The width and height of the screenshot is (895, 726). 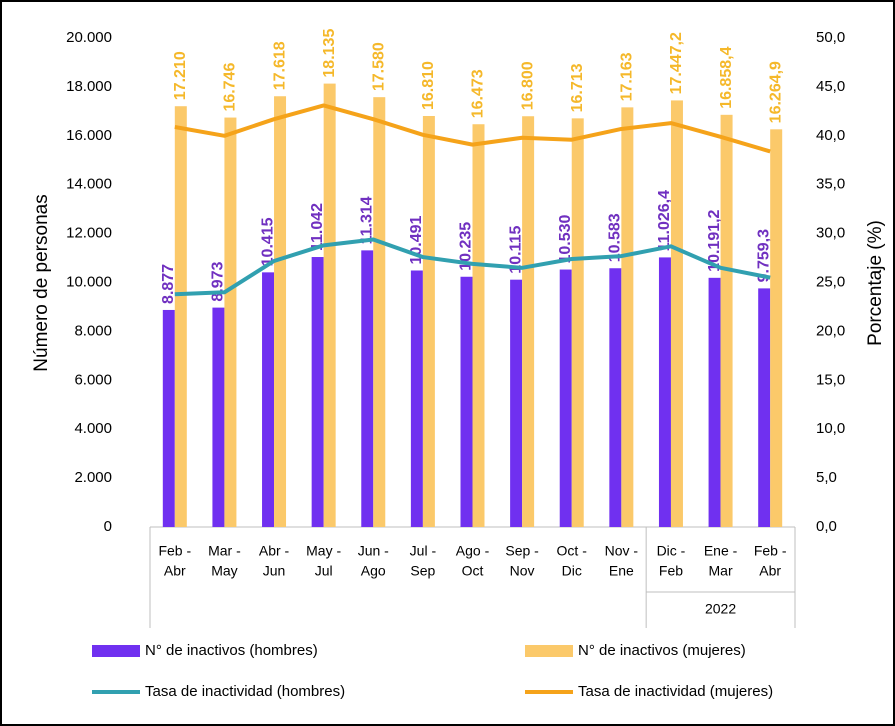 What do you see at coordinates (720, 609) in the screenshot?
I see `group-label: 2022` at bounding box center [720, 609].